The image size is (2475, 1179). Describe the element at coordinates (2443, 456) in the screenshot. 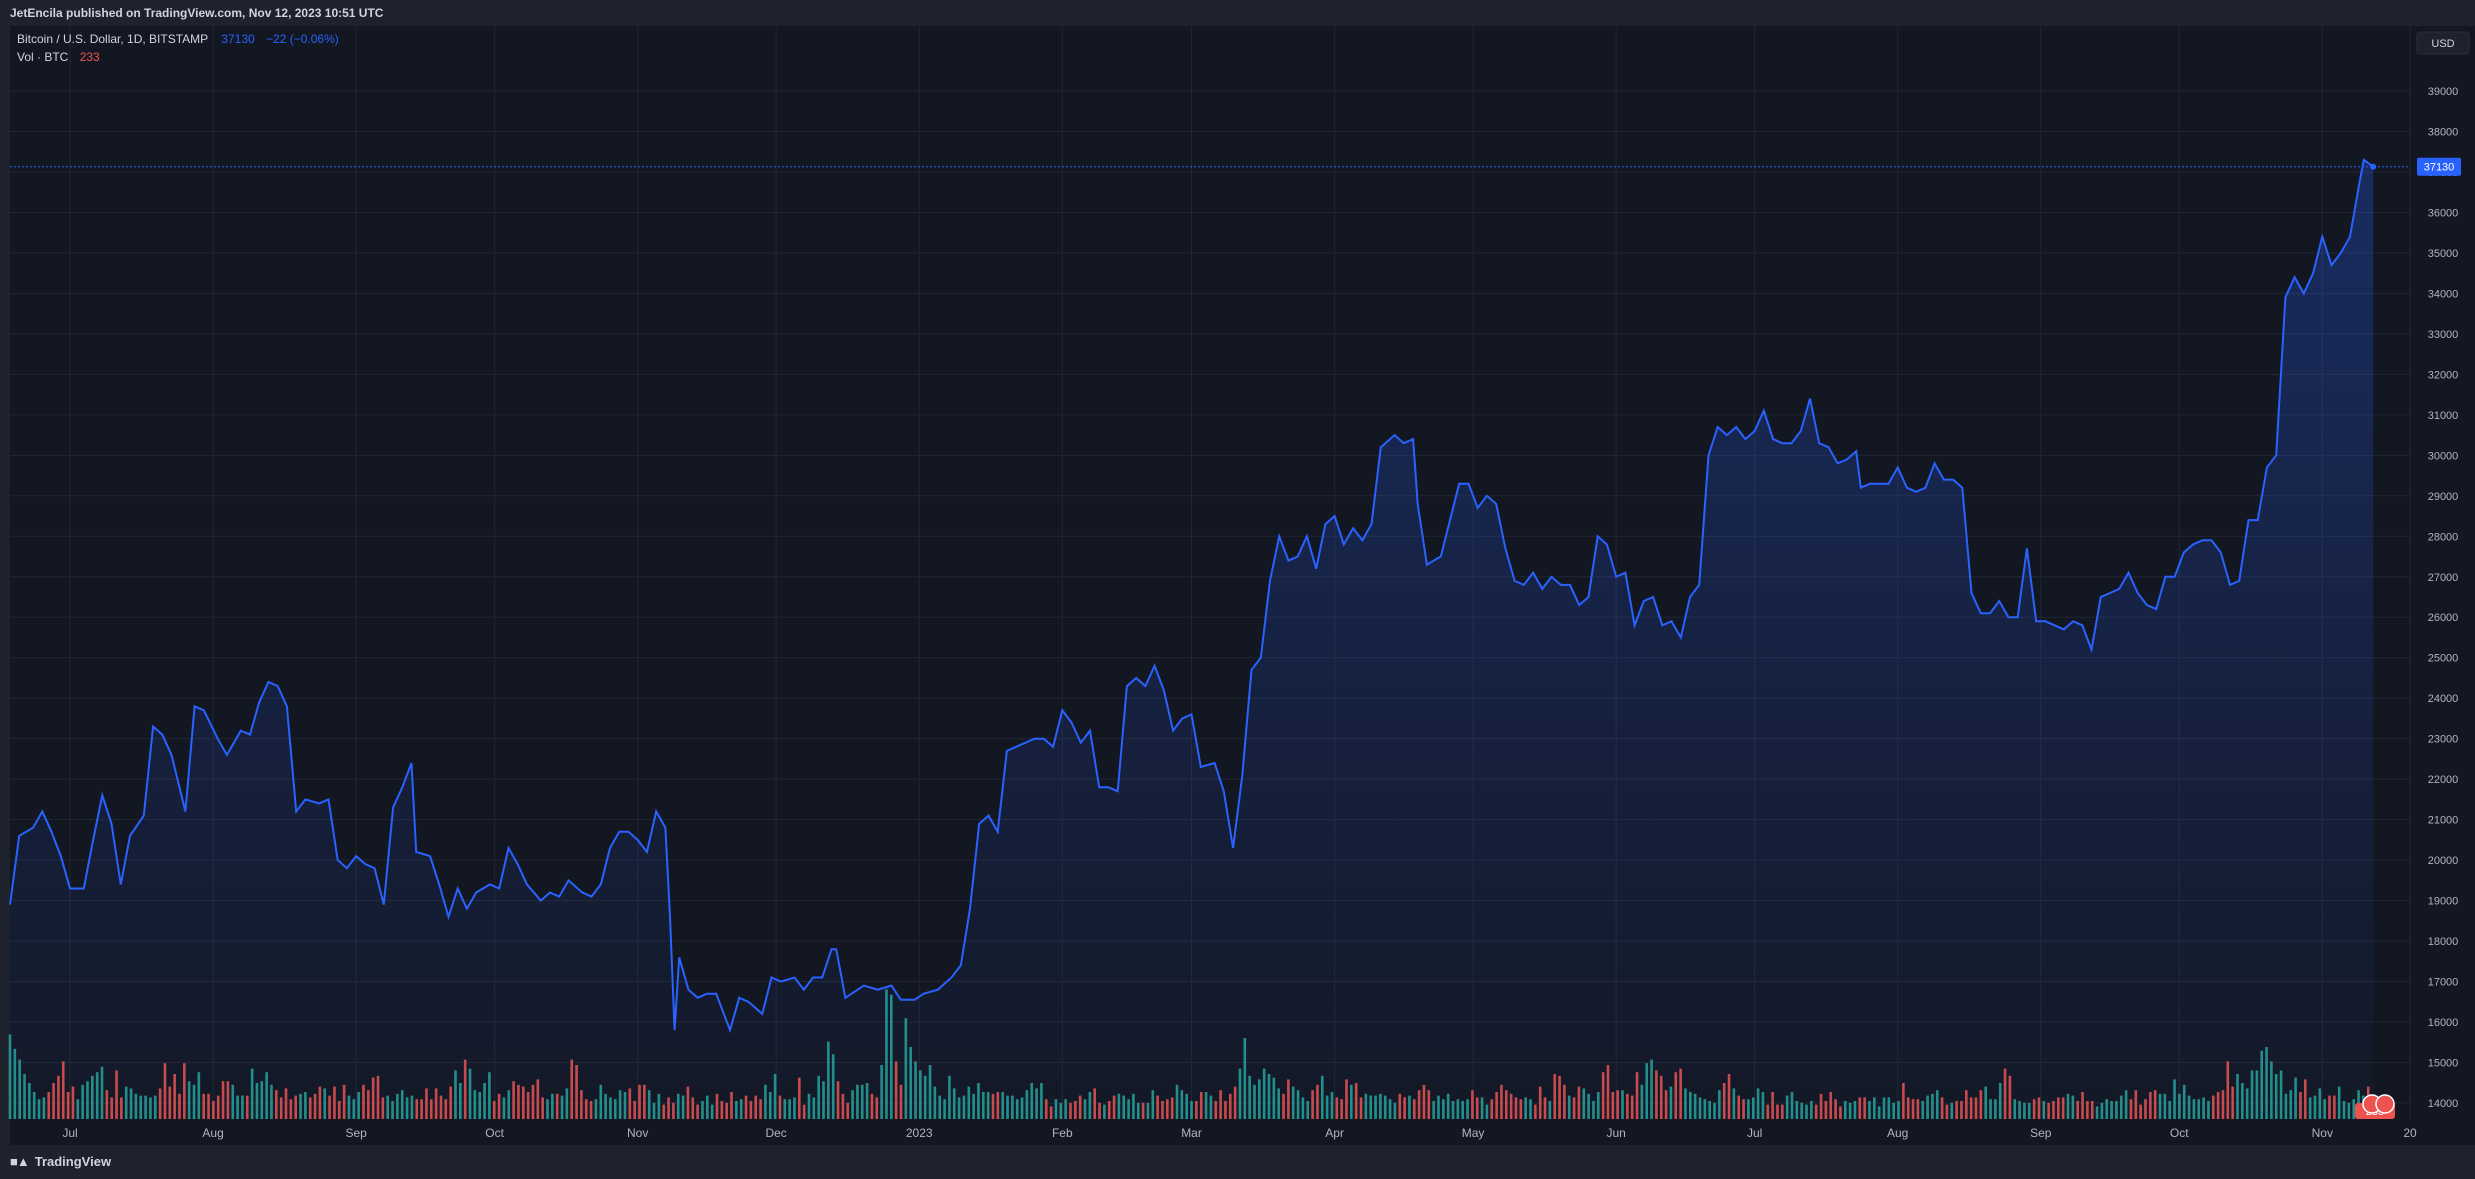

I see `y-tick-label: 30000` at that location.